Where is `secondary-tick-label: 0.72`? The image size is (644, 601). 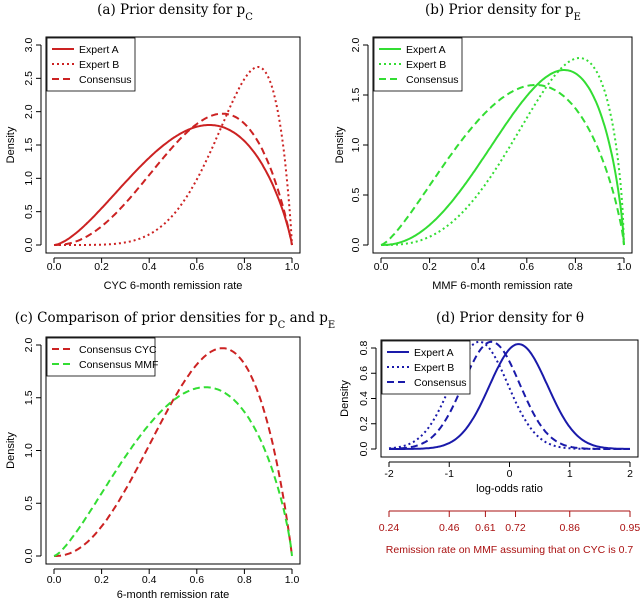
secondary-tick-label: 0.72 is located at coordinates (515, 528).